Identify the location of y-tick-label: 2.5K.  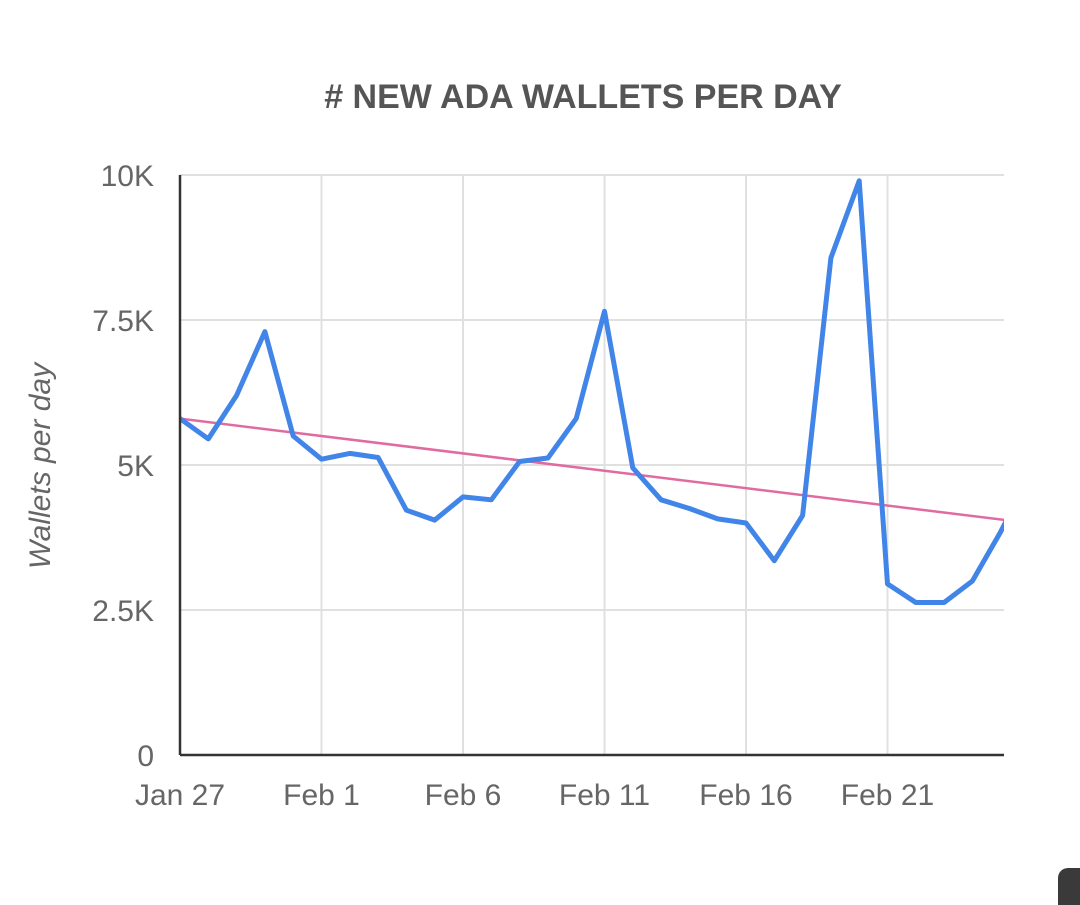
(123, 611).